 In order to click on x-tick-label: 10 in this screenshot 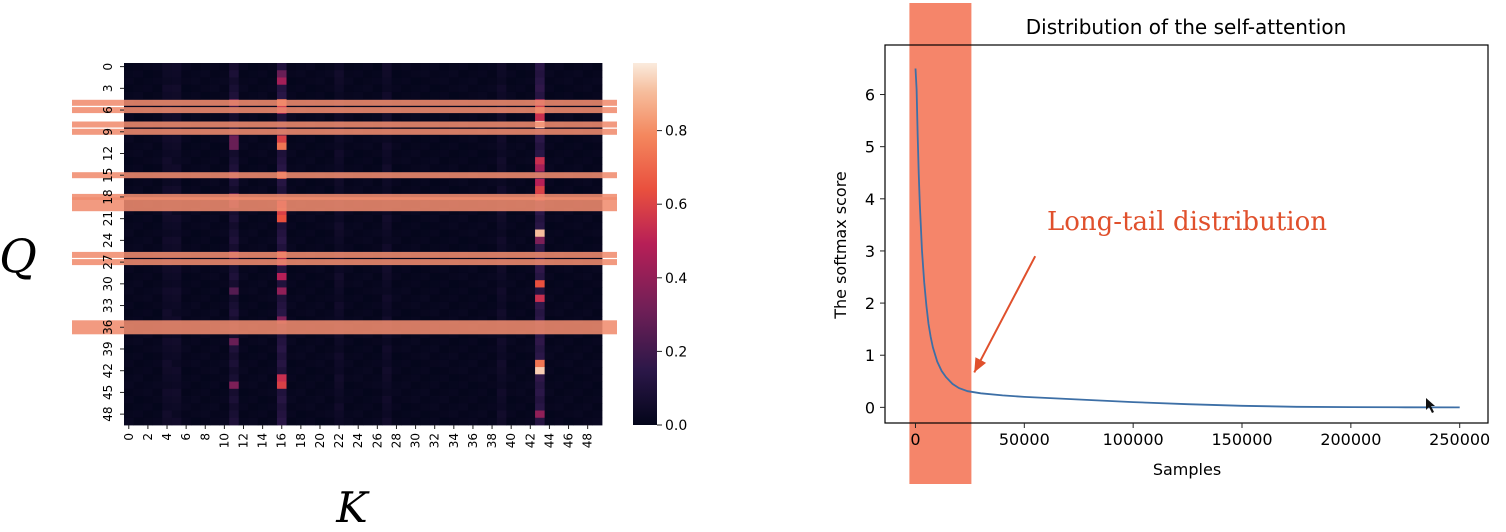, I will do `click(224, 440)`.